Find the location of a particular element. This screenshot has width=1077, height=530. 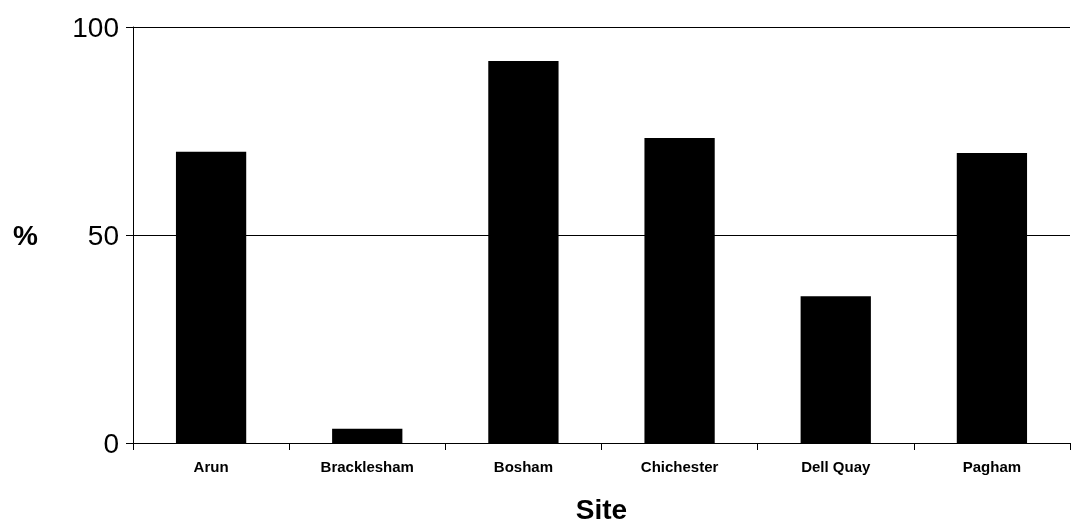

y-tick-label: 50 is located at coordinates (103, 235).